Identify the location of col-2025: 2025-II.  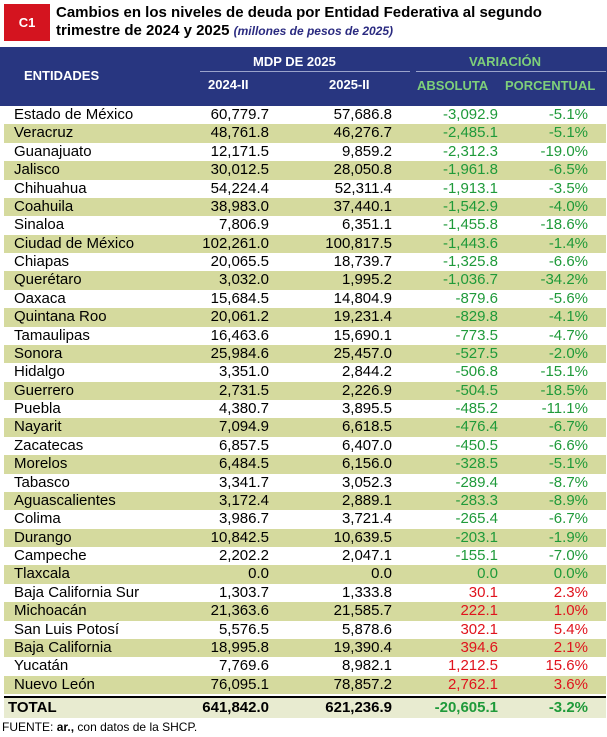
(349, 84).